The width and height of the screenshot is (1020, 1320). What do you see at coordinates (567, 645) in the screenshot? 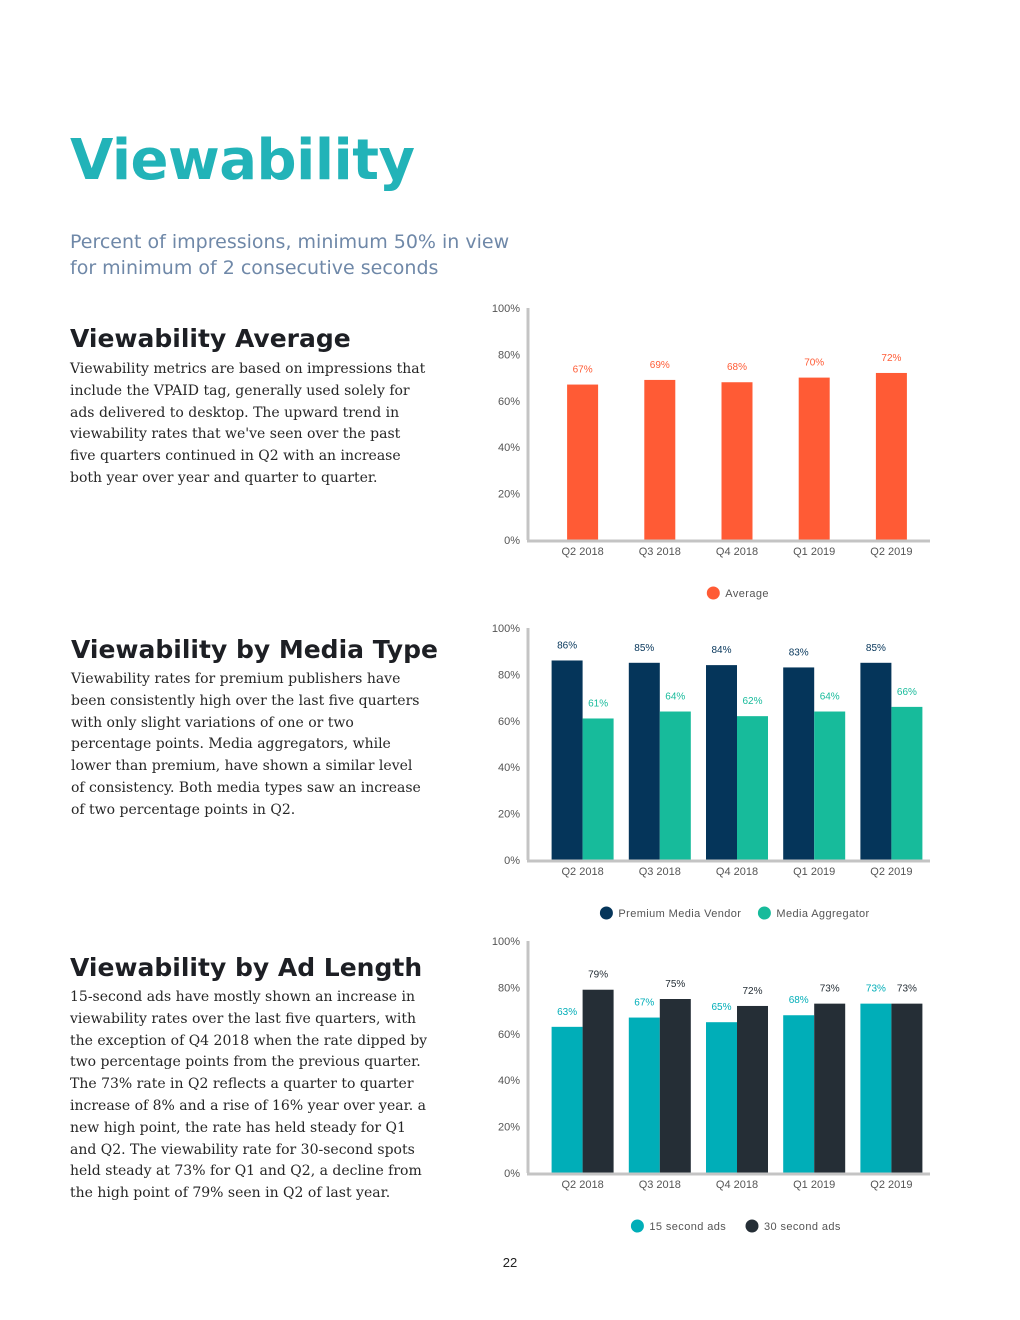
I see `data-label: 86%` at bounding box center [567, 645].